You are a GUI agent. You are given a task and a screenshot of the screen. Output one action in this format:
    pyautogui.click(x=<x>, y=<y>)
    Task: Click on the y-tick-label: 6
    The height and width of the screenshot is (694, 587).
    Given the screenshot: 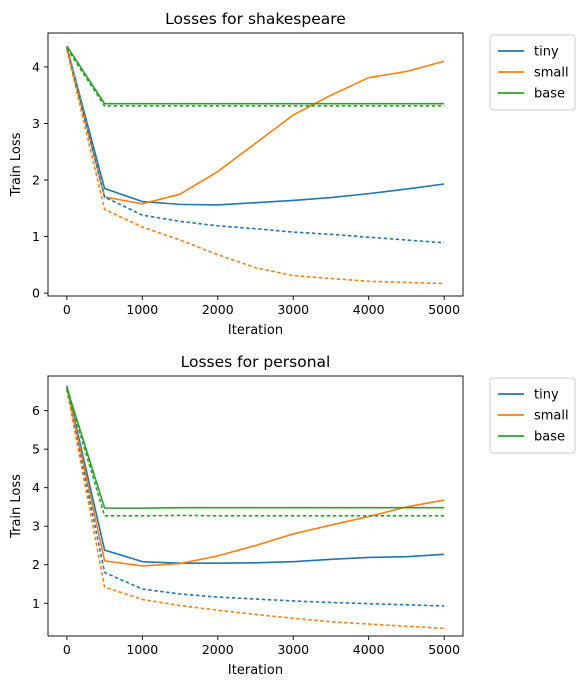 What is the action you would take?
    pyautogui.click(x=36, y=410)
    